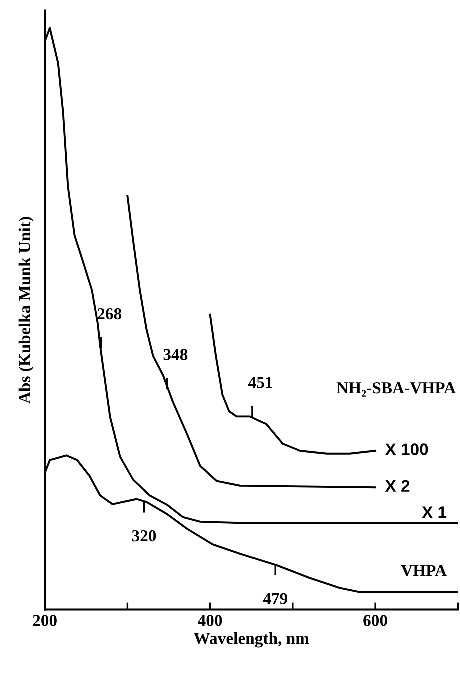  What do you see at coordinates (396, 389) in the screenshot?
I see `annotation: NH₂-SBA-VHPA` at bounding box center [396, 389].